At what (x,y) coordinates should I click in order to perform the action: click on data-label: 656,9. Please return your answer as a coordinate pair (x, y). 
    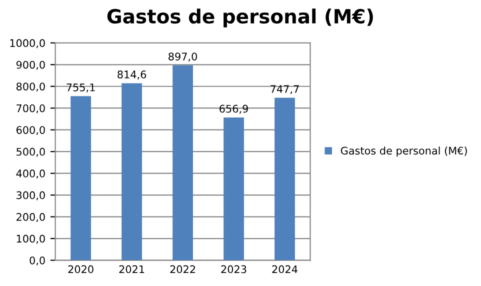
    Looking at the image, I should click on (234, 109).